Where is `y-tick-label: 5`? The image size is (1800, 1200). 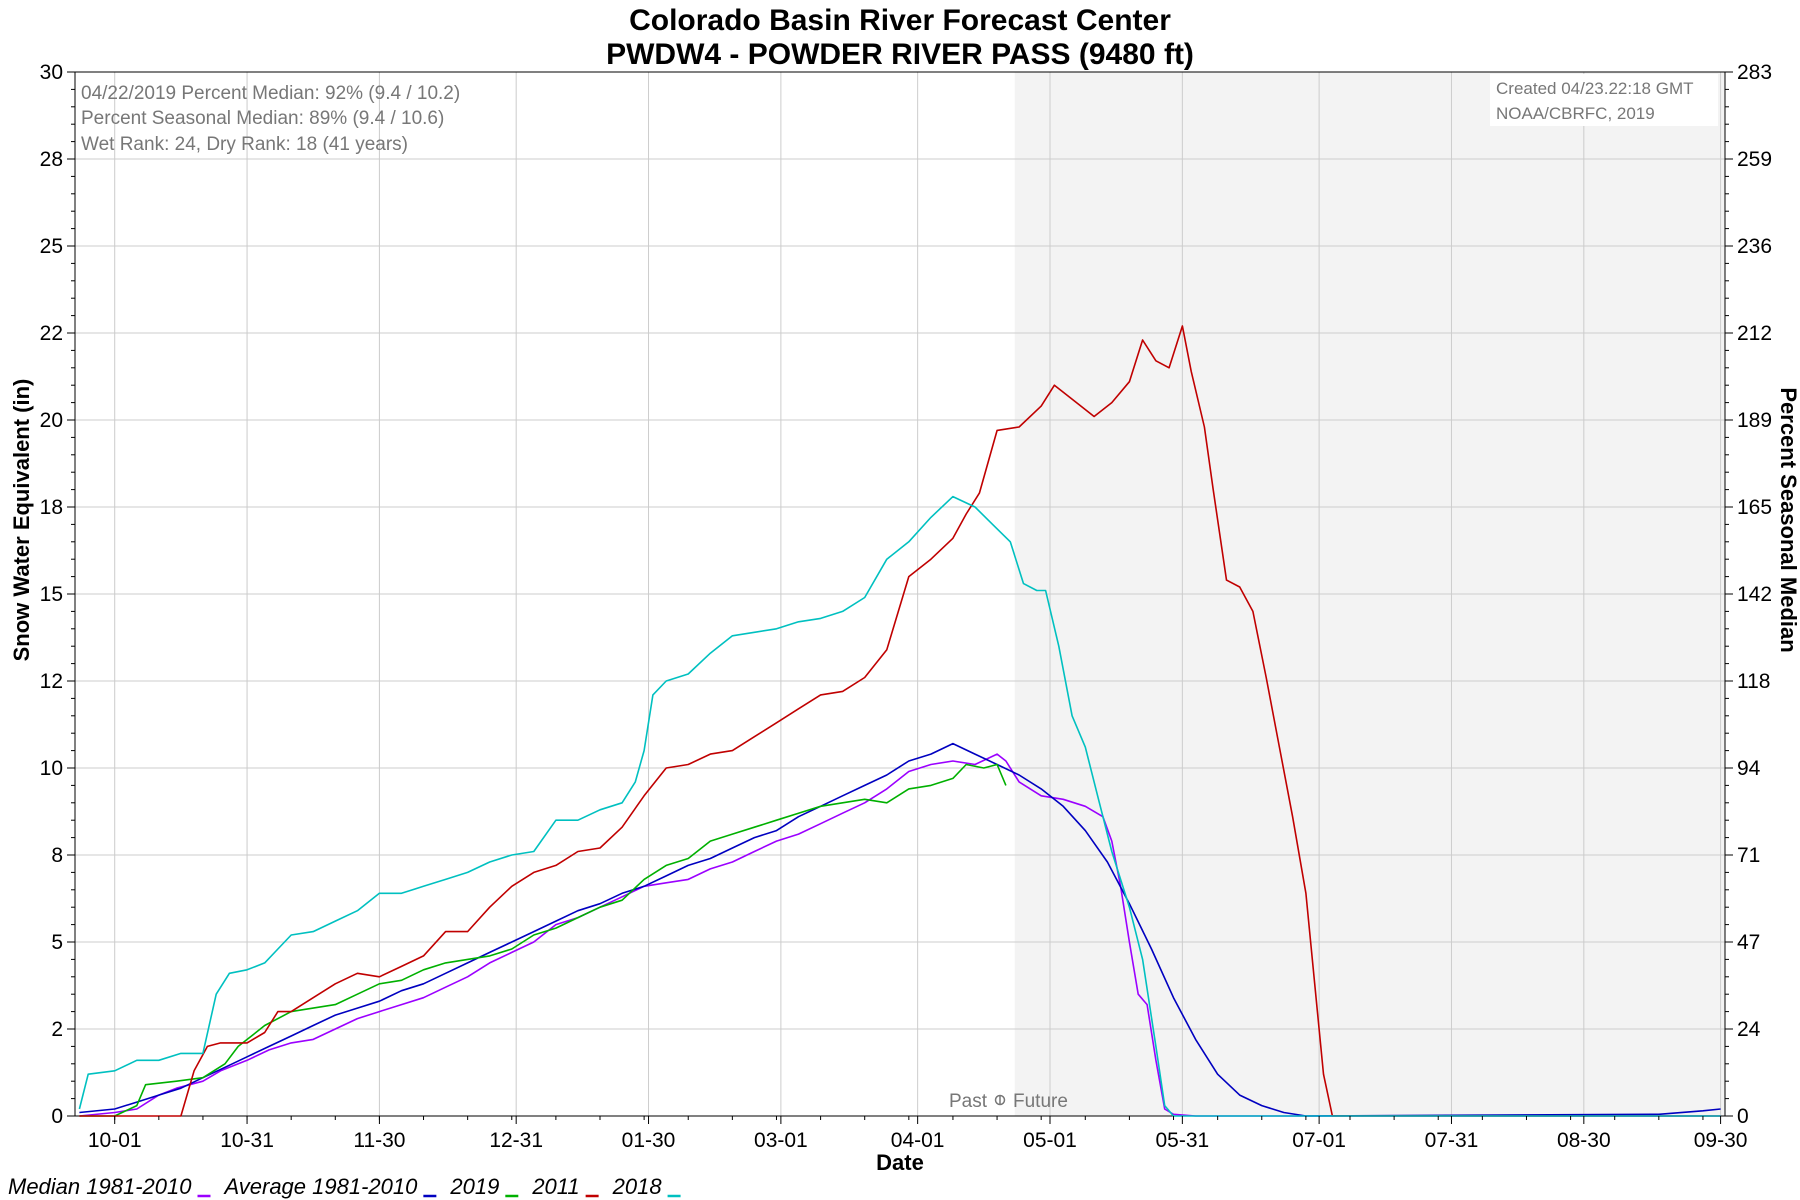
y-tick-label: 5 is located at coordinates (57, 942).